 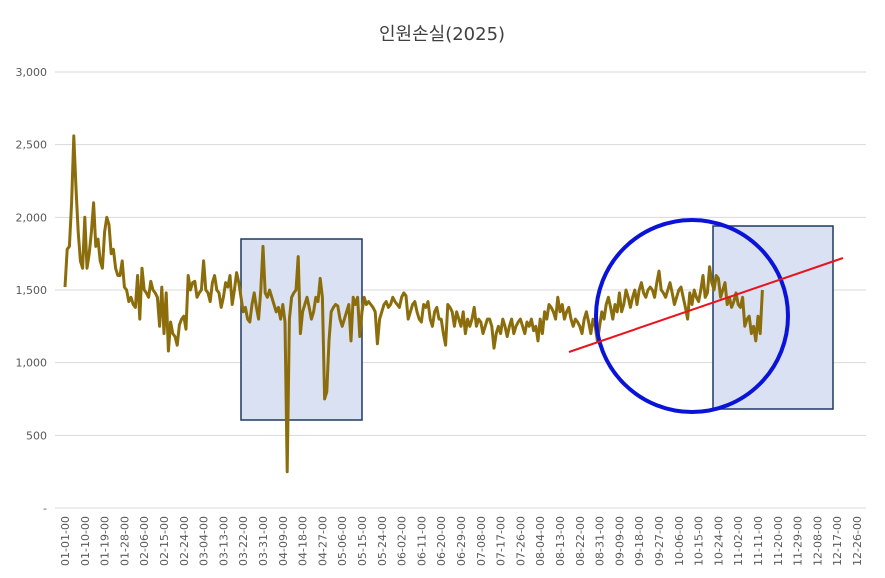 I want to click on x-tick-label: 01-01-00, so click(x=65, y=541).